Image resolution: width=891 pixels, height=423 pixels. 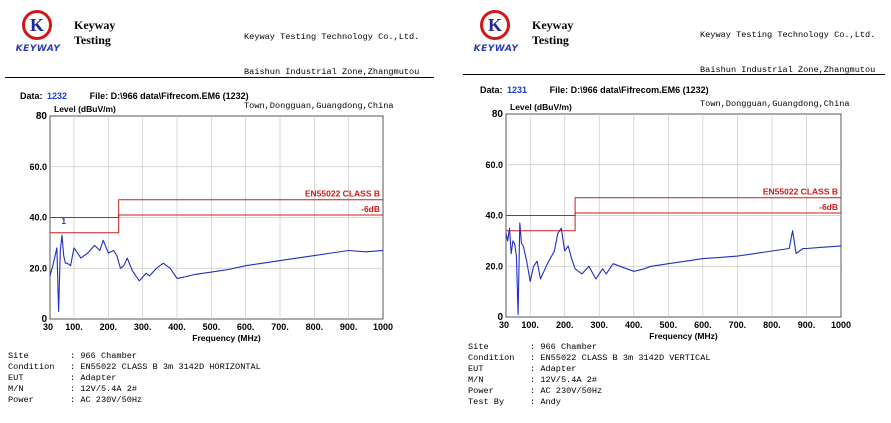 I want to click on peak-marker-label: 1, so click(x=64, y=221).